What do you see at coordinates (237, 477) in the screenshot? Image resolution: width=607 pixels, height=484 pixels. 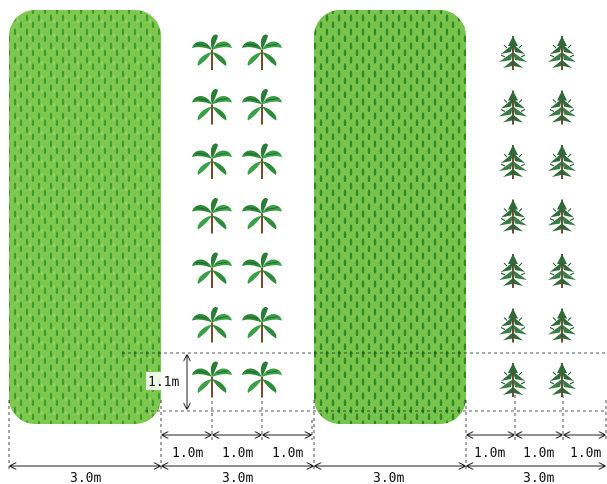 I see `band-width-label-2: 3.0m` at bounding box center [237, 477].